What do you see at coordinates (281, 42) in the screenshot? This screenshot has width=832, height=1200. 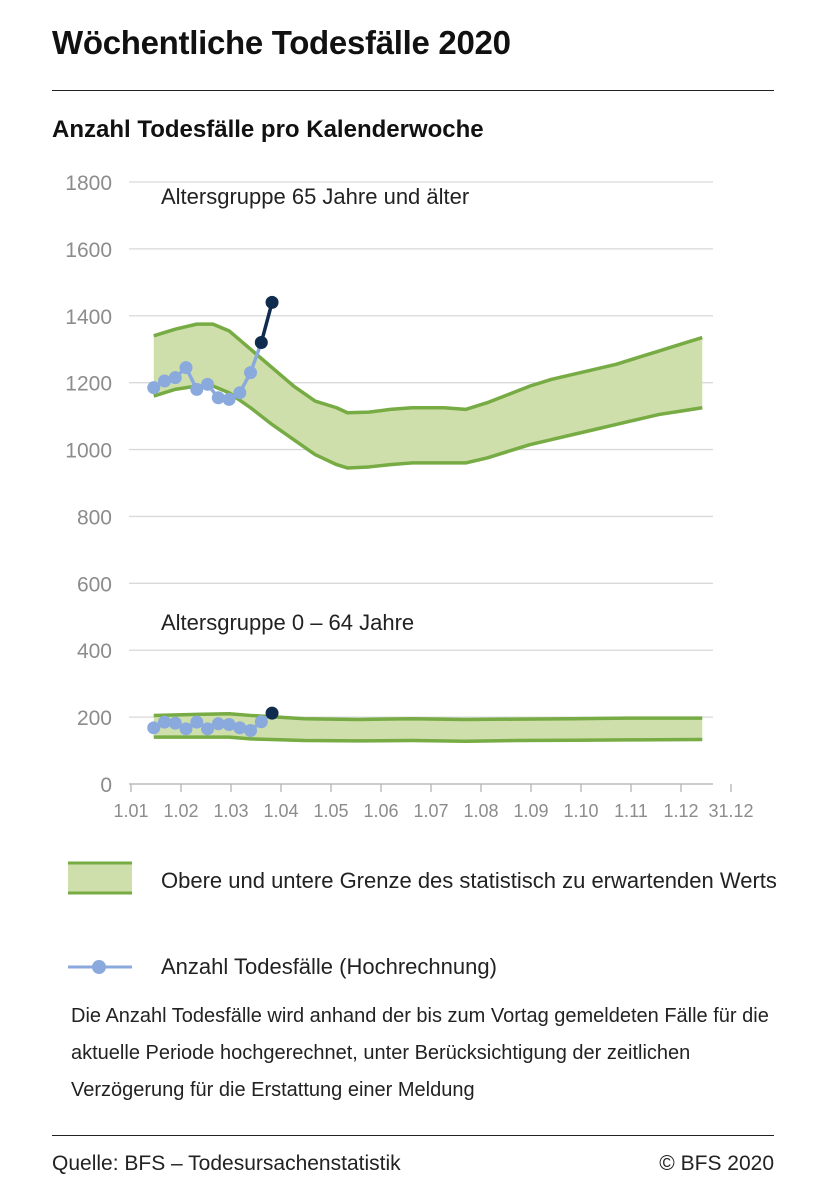 I see `page-title: Wöchentliche Todesfälle 2020` at bounding box center [281, 42].